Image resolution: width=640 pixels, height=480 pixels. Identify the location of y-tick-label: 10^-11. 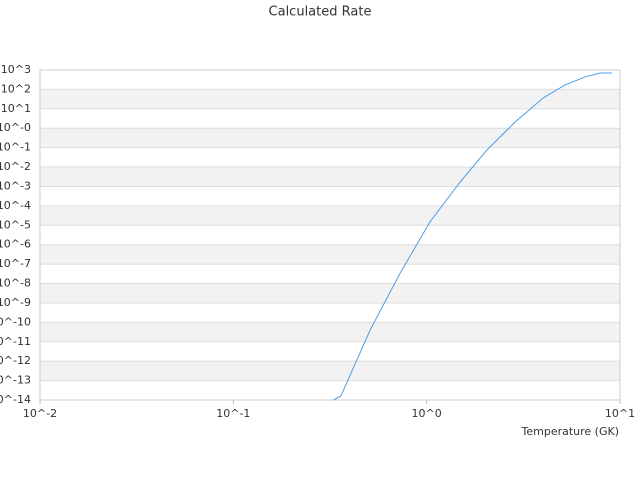
(15, 341).